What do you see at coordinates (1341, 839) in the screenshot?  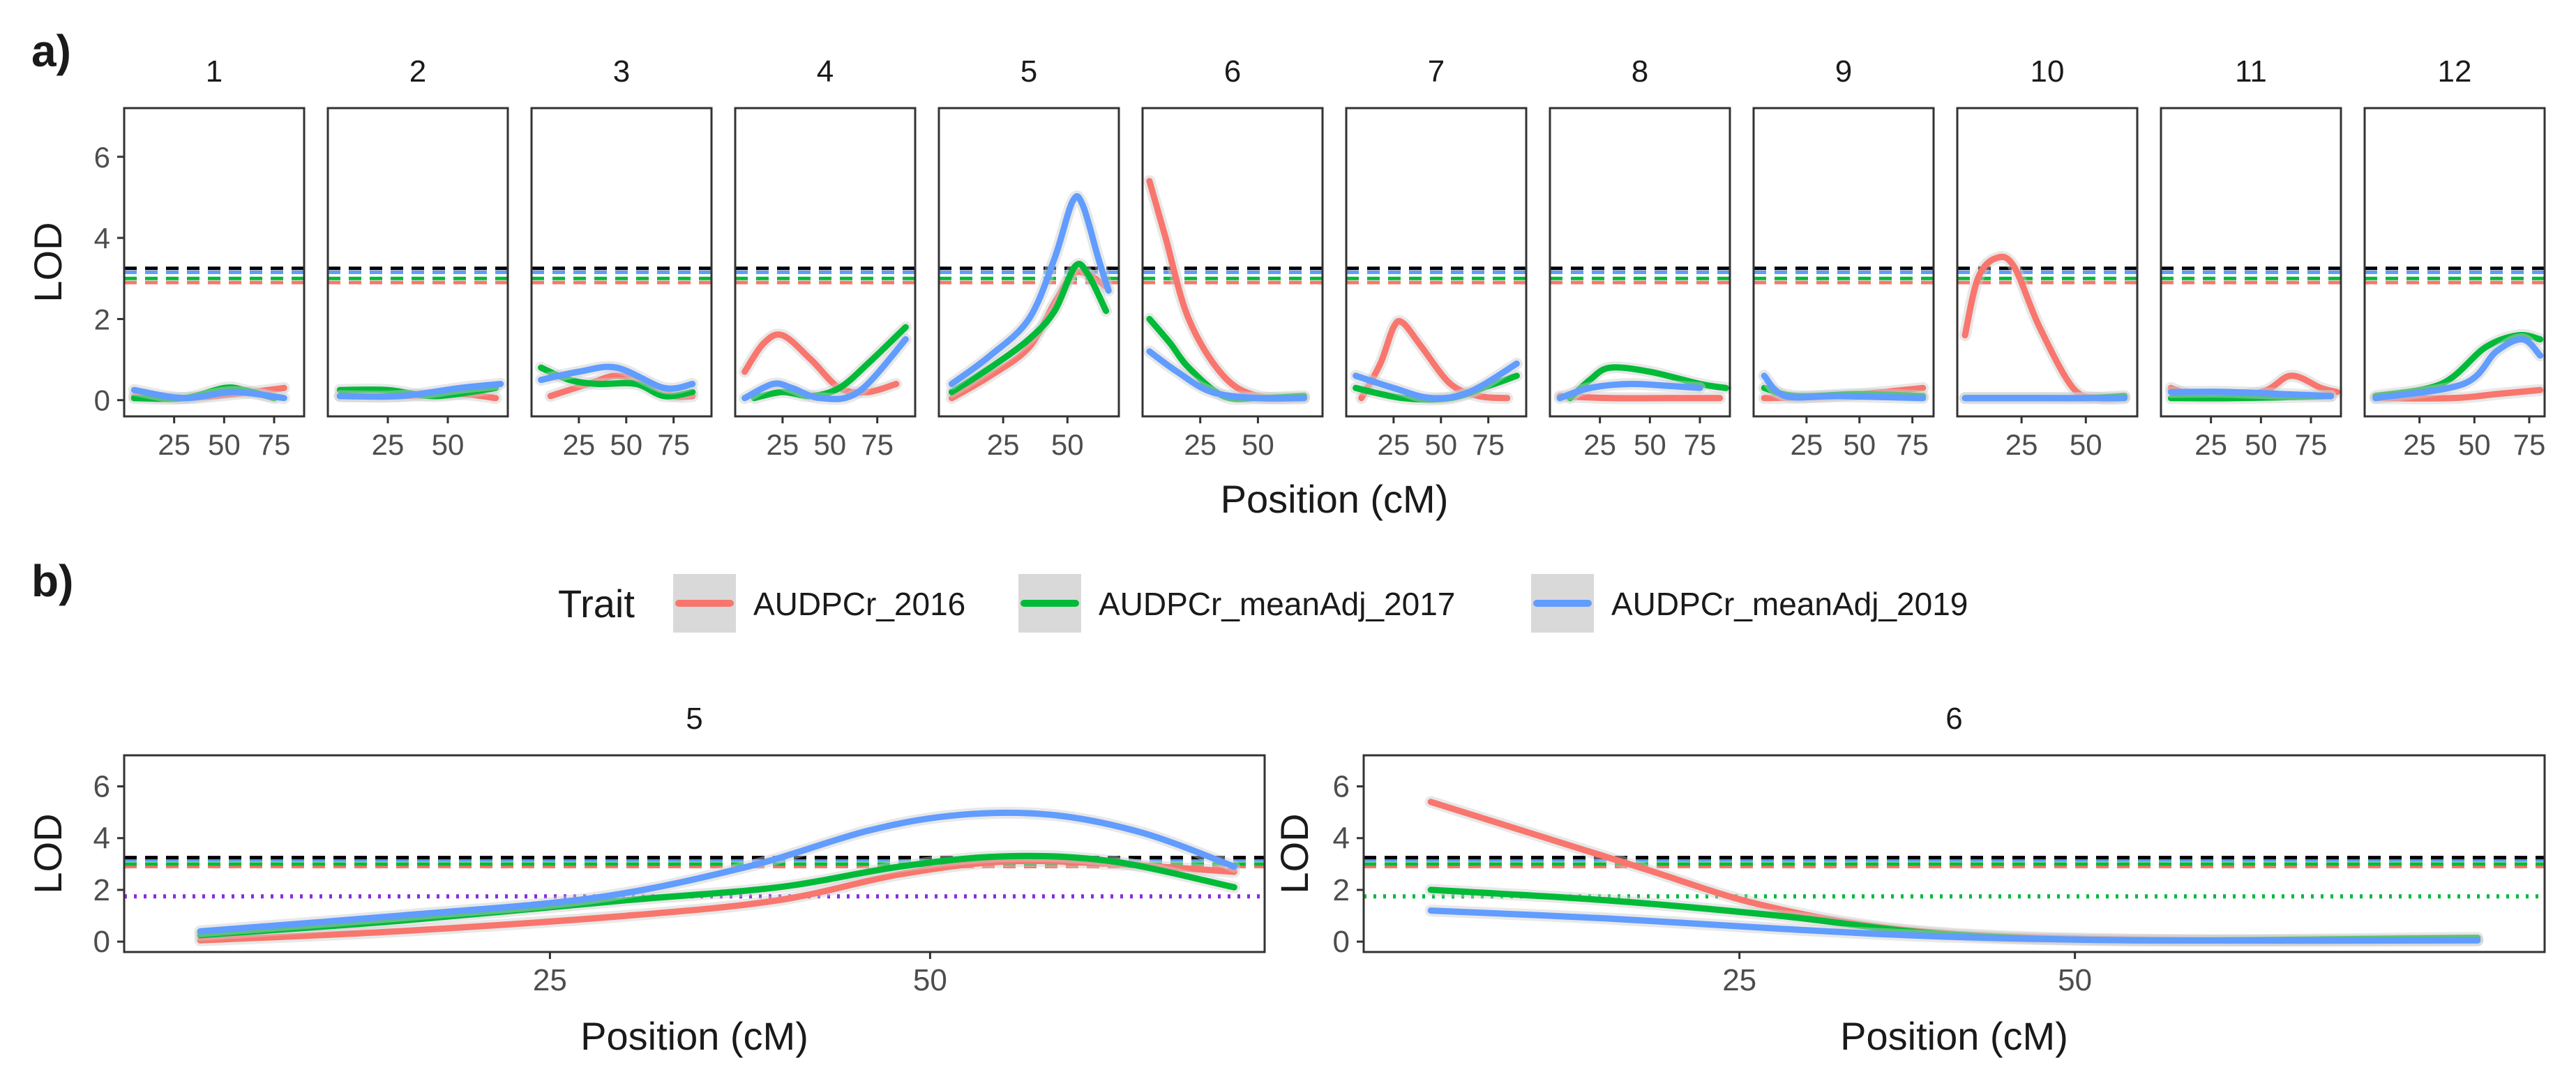 I see `y-tick-label: 4` at bounding box center [1341, 839].